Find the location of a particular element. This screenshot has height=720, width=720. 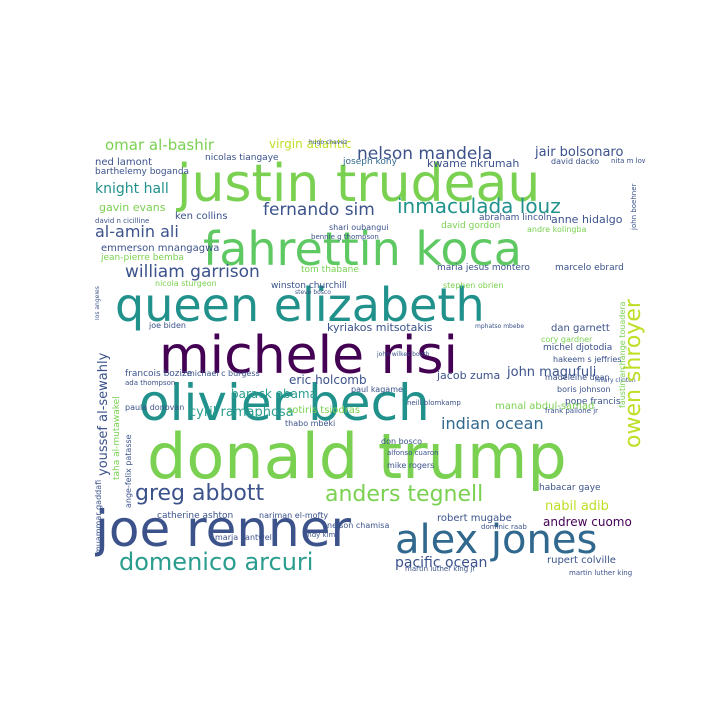

word: ken collins is located at coordinates (201, 216).